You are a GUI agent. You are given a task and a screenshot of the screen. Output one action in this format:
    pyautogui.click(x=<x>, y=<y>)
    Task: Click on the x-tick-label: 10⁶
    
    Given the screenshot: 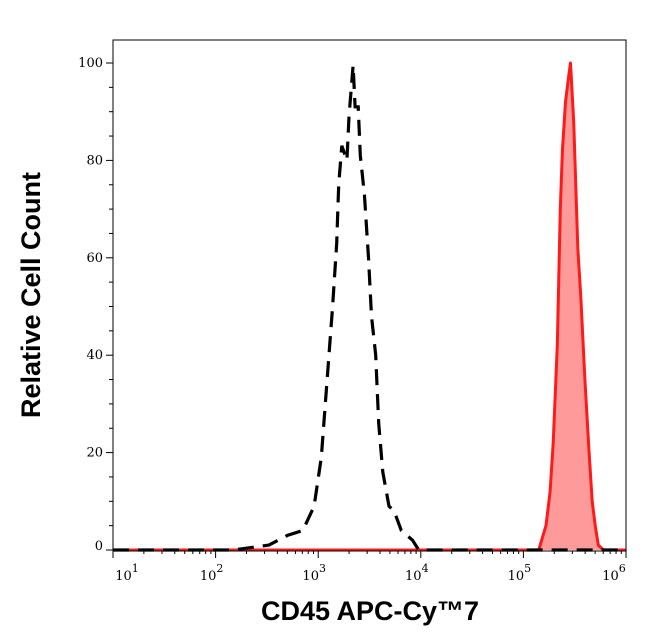 What is the action you would take?
    pyautogui.click(x=614, y=573)
    